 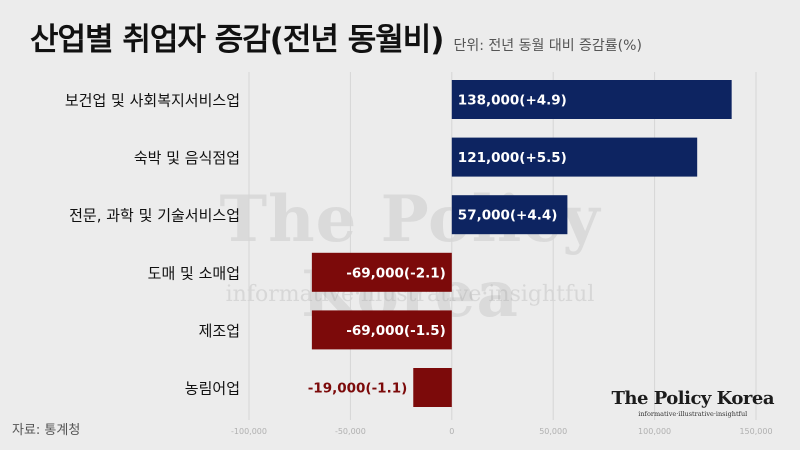 What do you see at coordinates (755, 431) in the screenshot?
I see `x-tick-label: 150,000` at bounding box center [755, 431].